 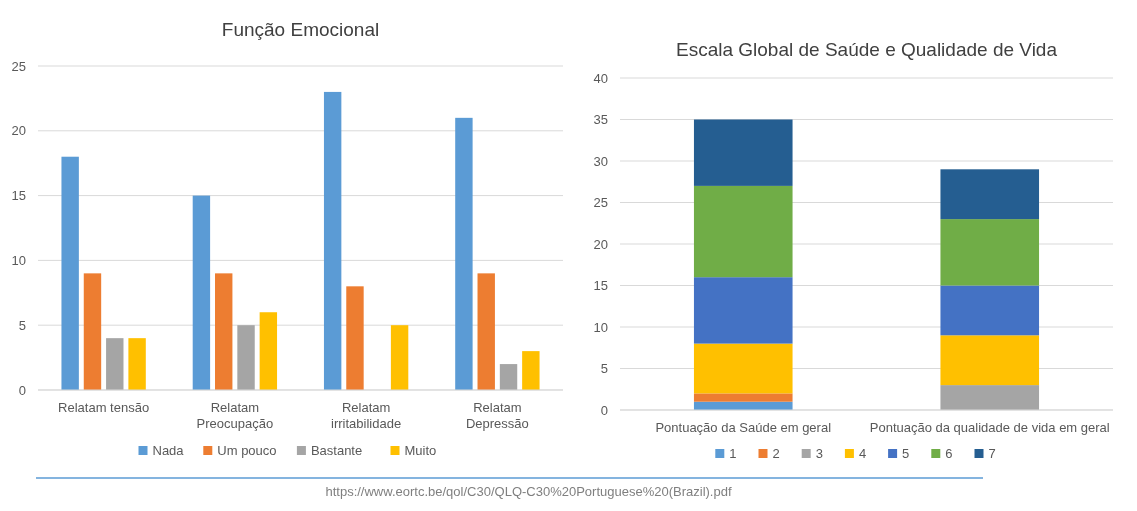 I want to click on legend-label: Bastante, so click(x=336, y=450).